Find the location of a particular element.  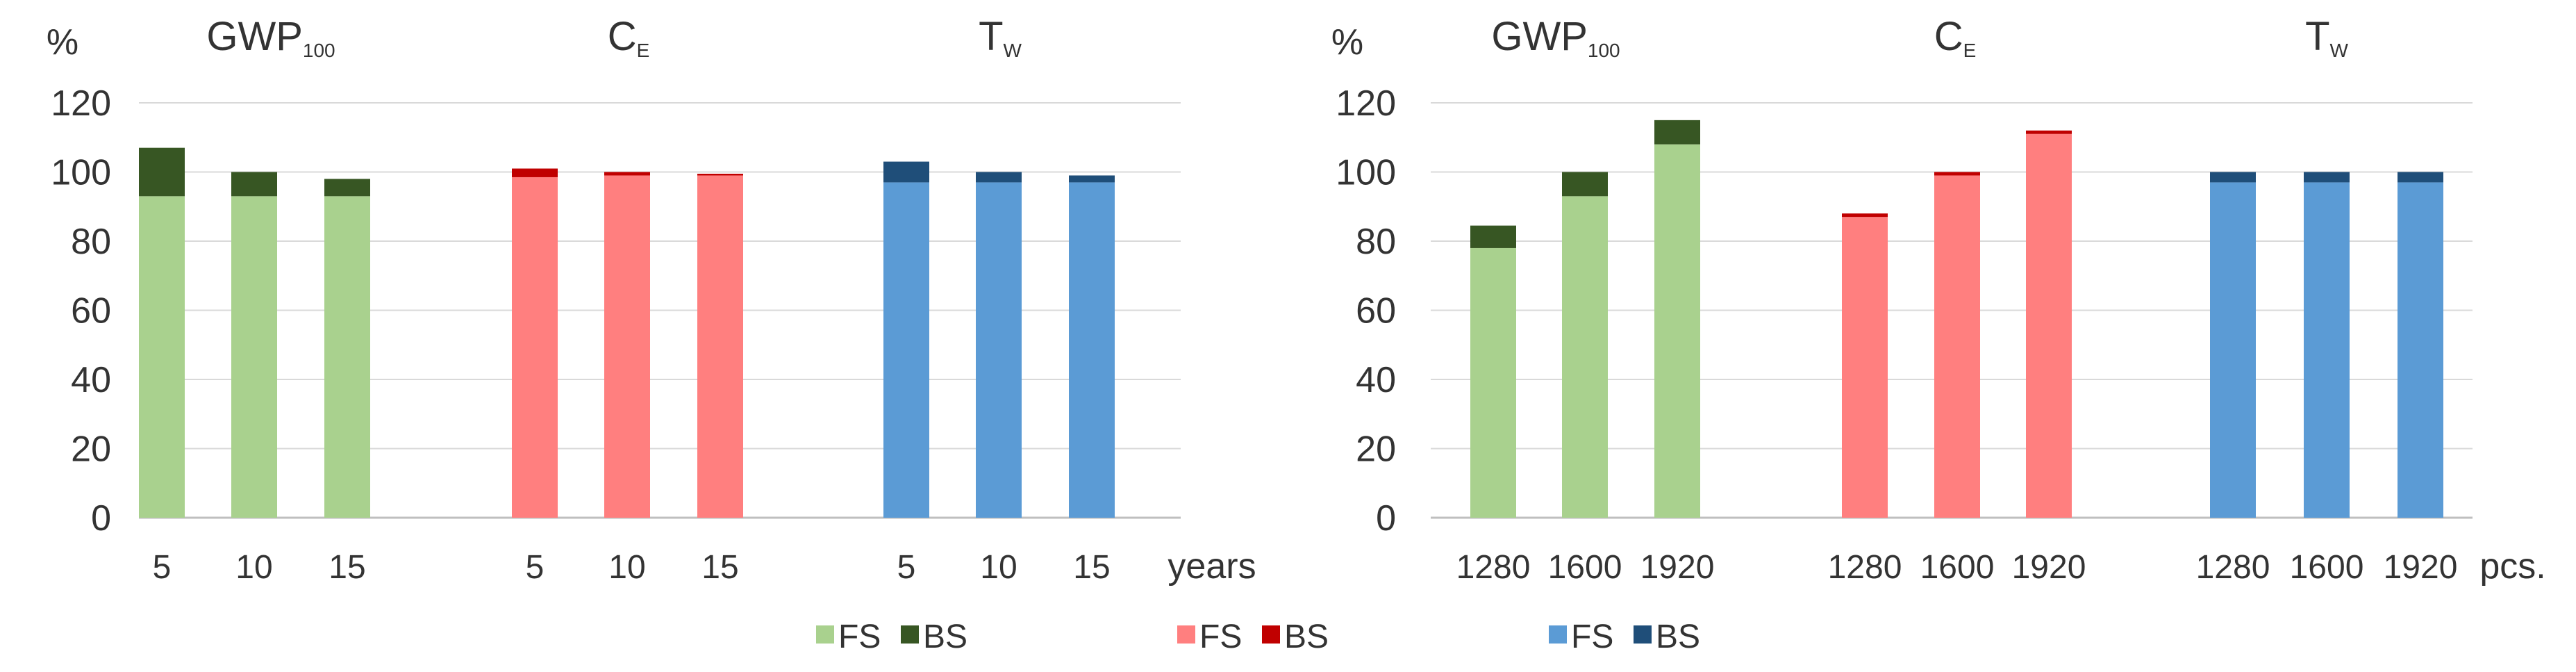

legend: FS BS FS BS FS BS is located at coordinates (1258, 637).